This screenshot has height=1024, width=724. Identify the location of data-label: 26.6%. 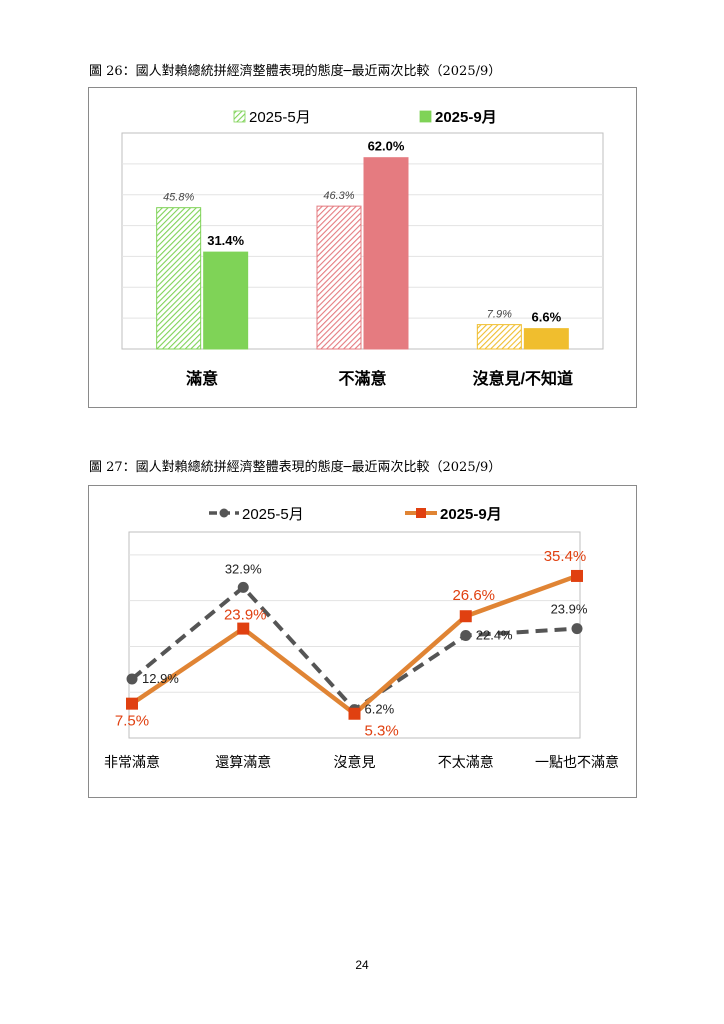
(473, 595).